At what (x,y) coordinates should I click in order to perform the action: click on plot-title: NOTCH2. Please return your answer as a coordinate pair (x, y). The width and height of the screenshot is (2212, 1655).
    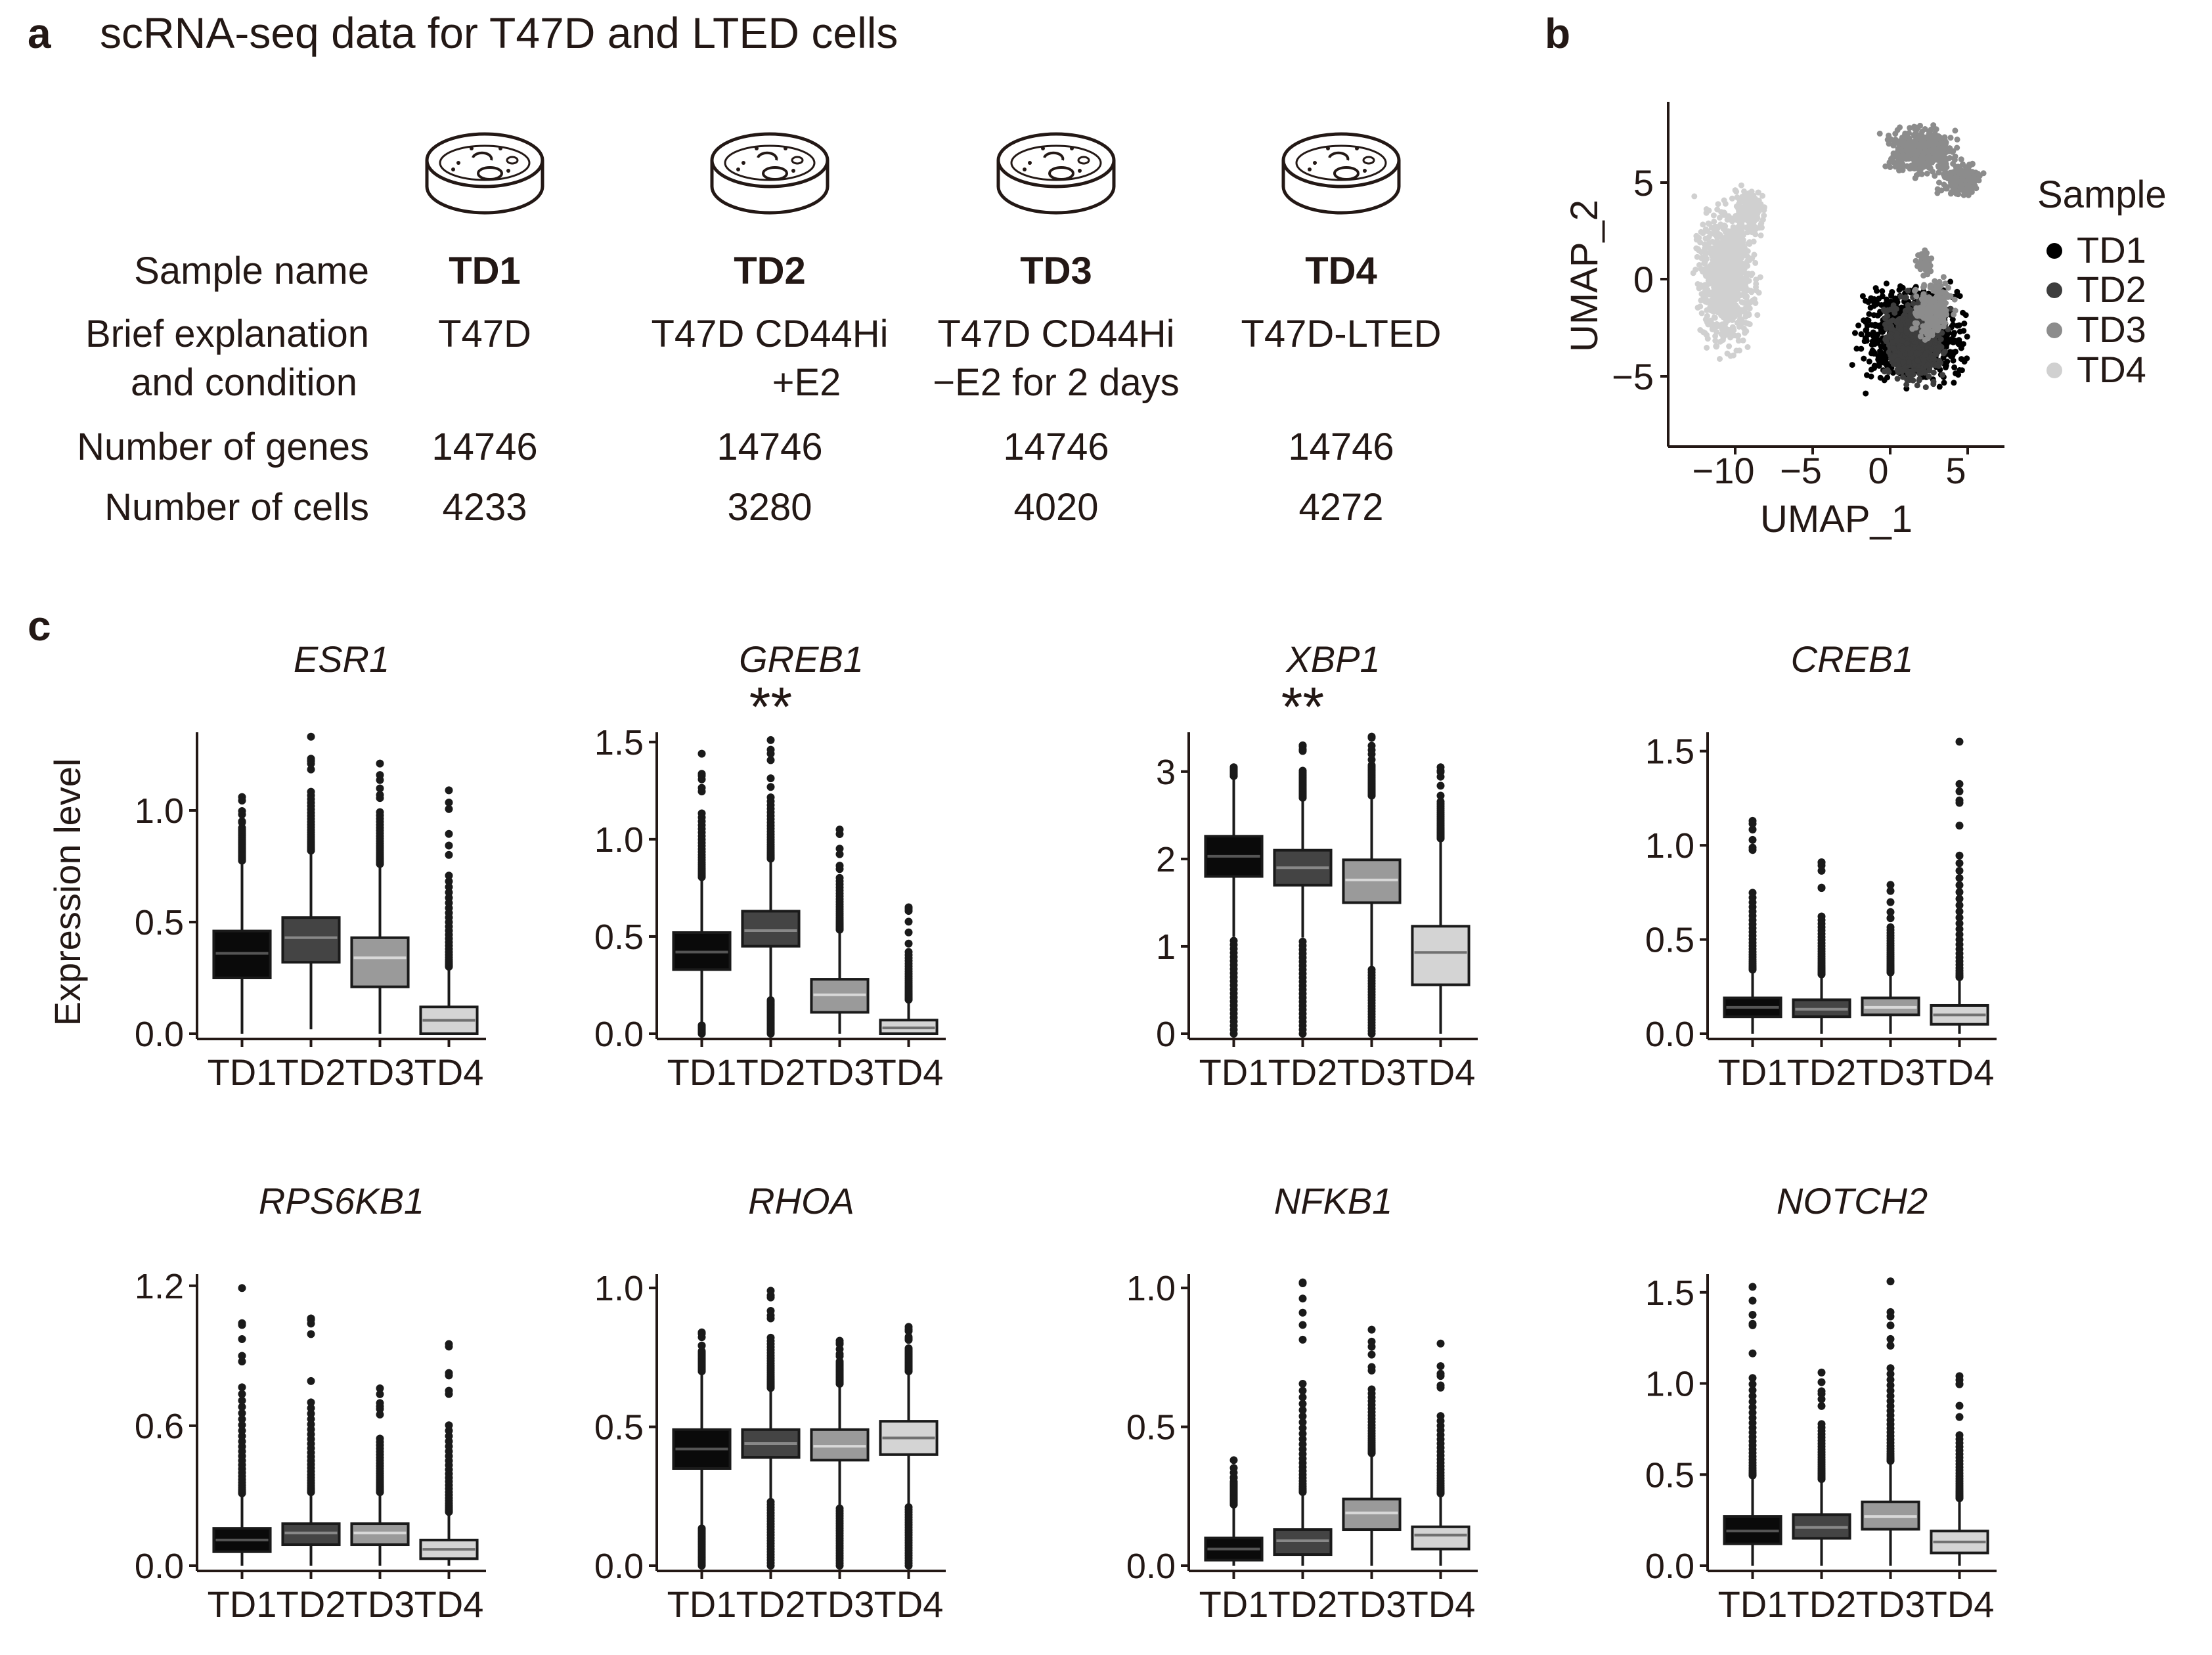
    Looking at the image, I should click on (1852, 1201).